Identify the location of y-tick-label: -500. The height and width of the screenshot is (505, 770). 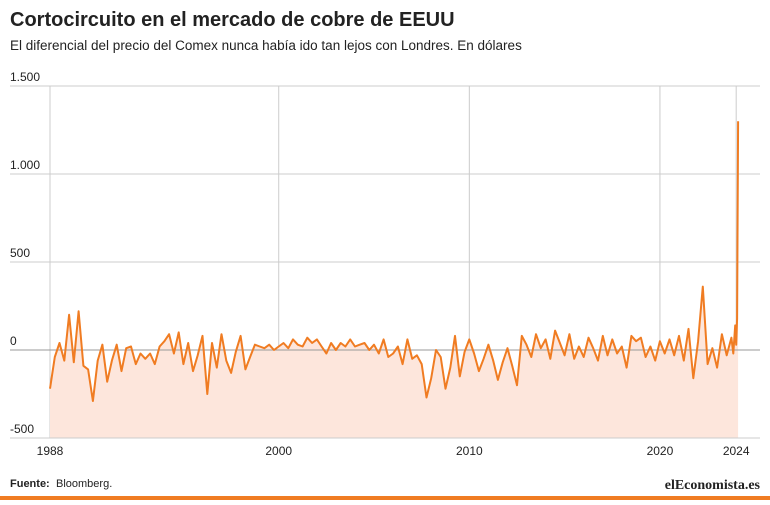
(22, 429).